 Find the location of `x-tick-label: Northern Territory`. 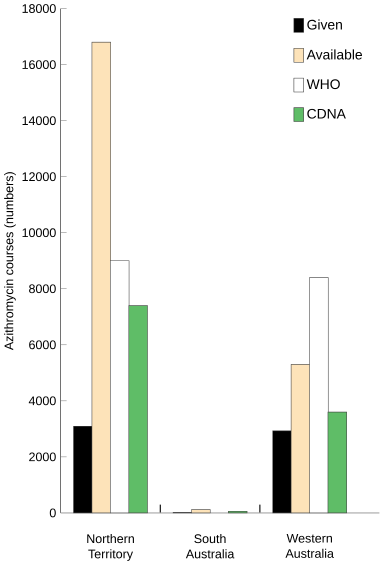

x-tick-label: Northern Territory is located at coordinates (110, 547).